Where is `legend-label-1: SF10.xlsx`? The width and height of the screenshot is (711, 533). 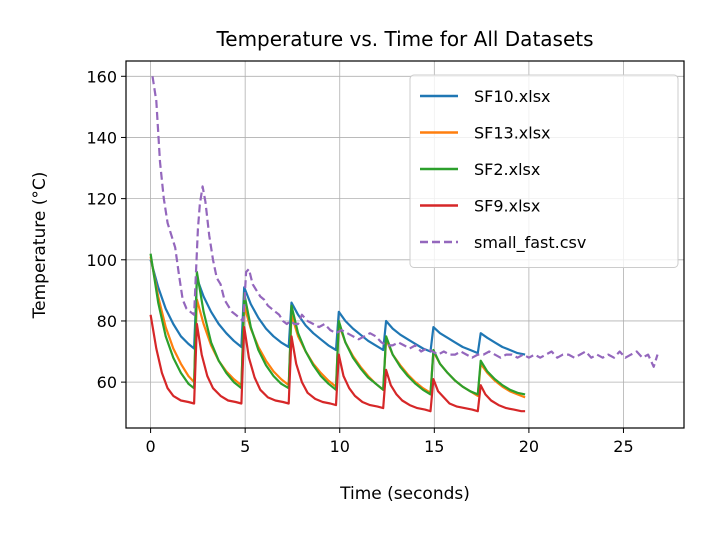
legend-label-1: SF10.xlsx is located at coordinates (512, 96).